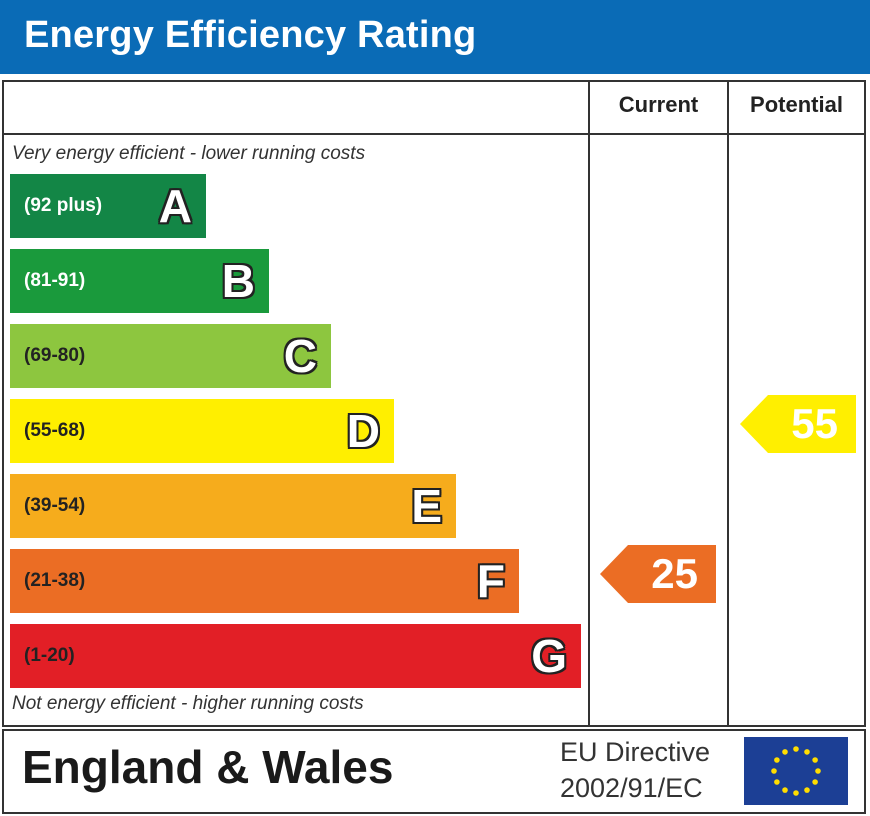 Image resolution: width=870 pixels, height=816 pixels. I want to click on band-g: (1-20) G, so click(295, 656).